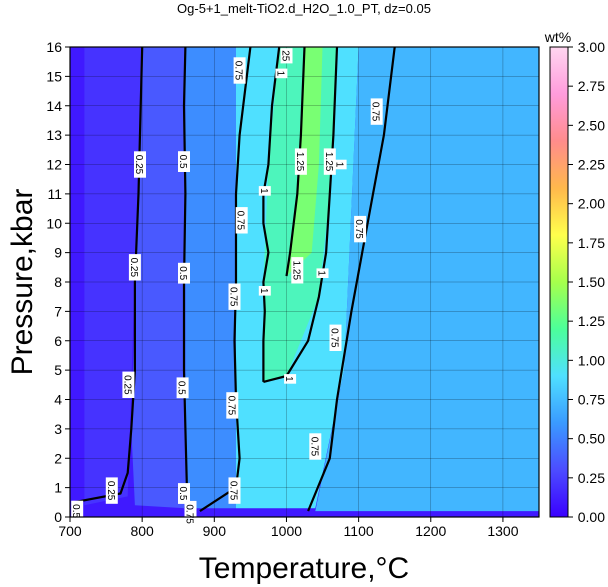 This screenshot has height=587, width=608. Describe the element at coordinates (70, 531) in the screenshot. I see `x-tick-label: 700` at that location.